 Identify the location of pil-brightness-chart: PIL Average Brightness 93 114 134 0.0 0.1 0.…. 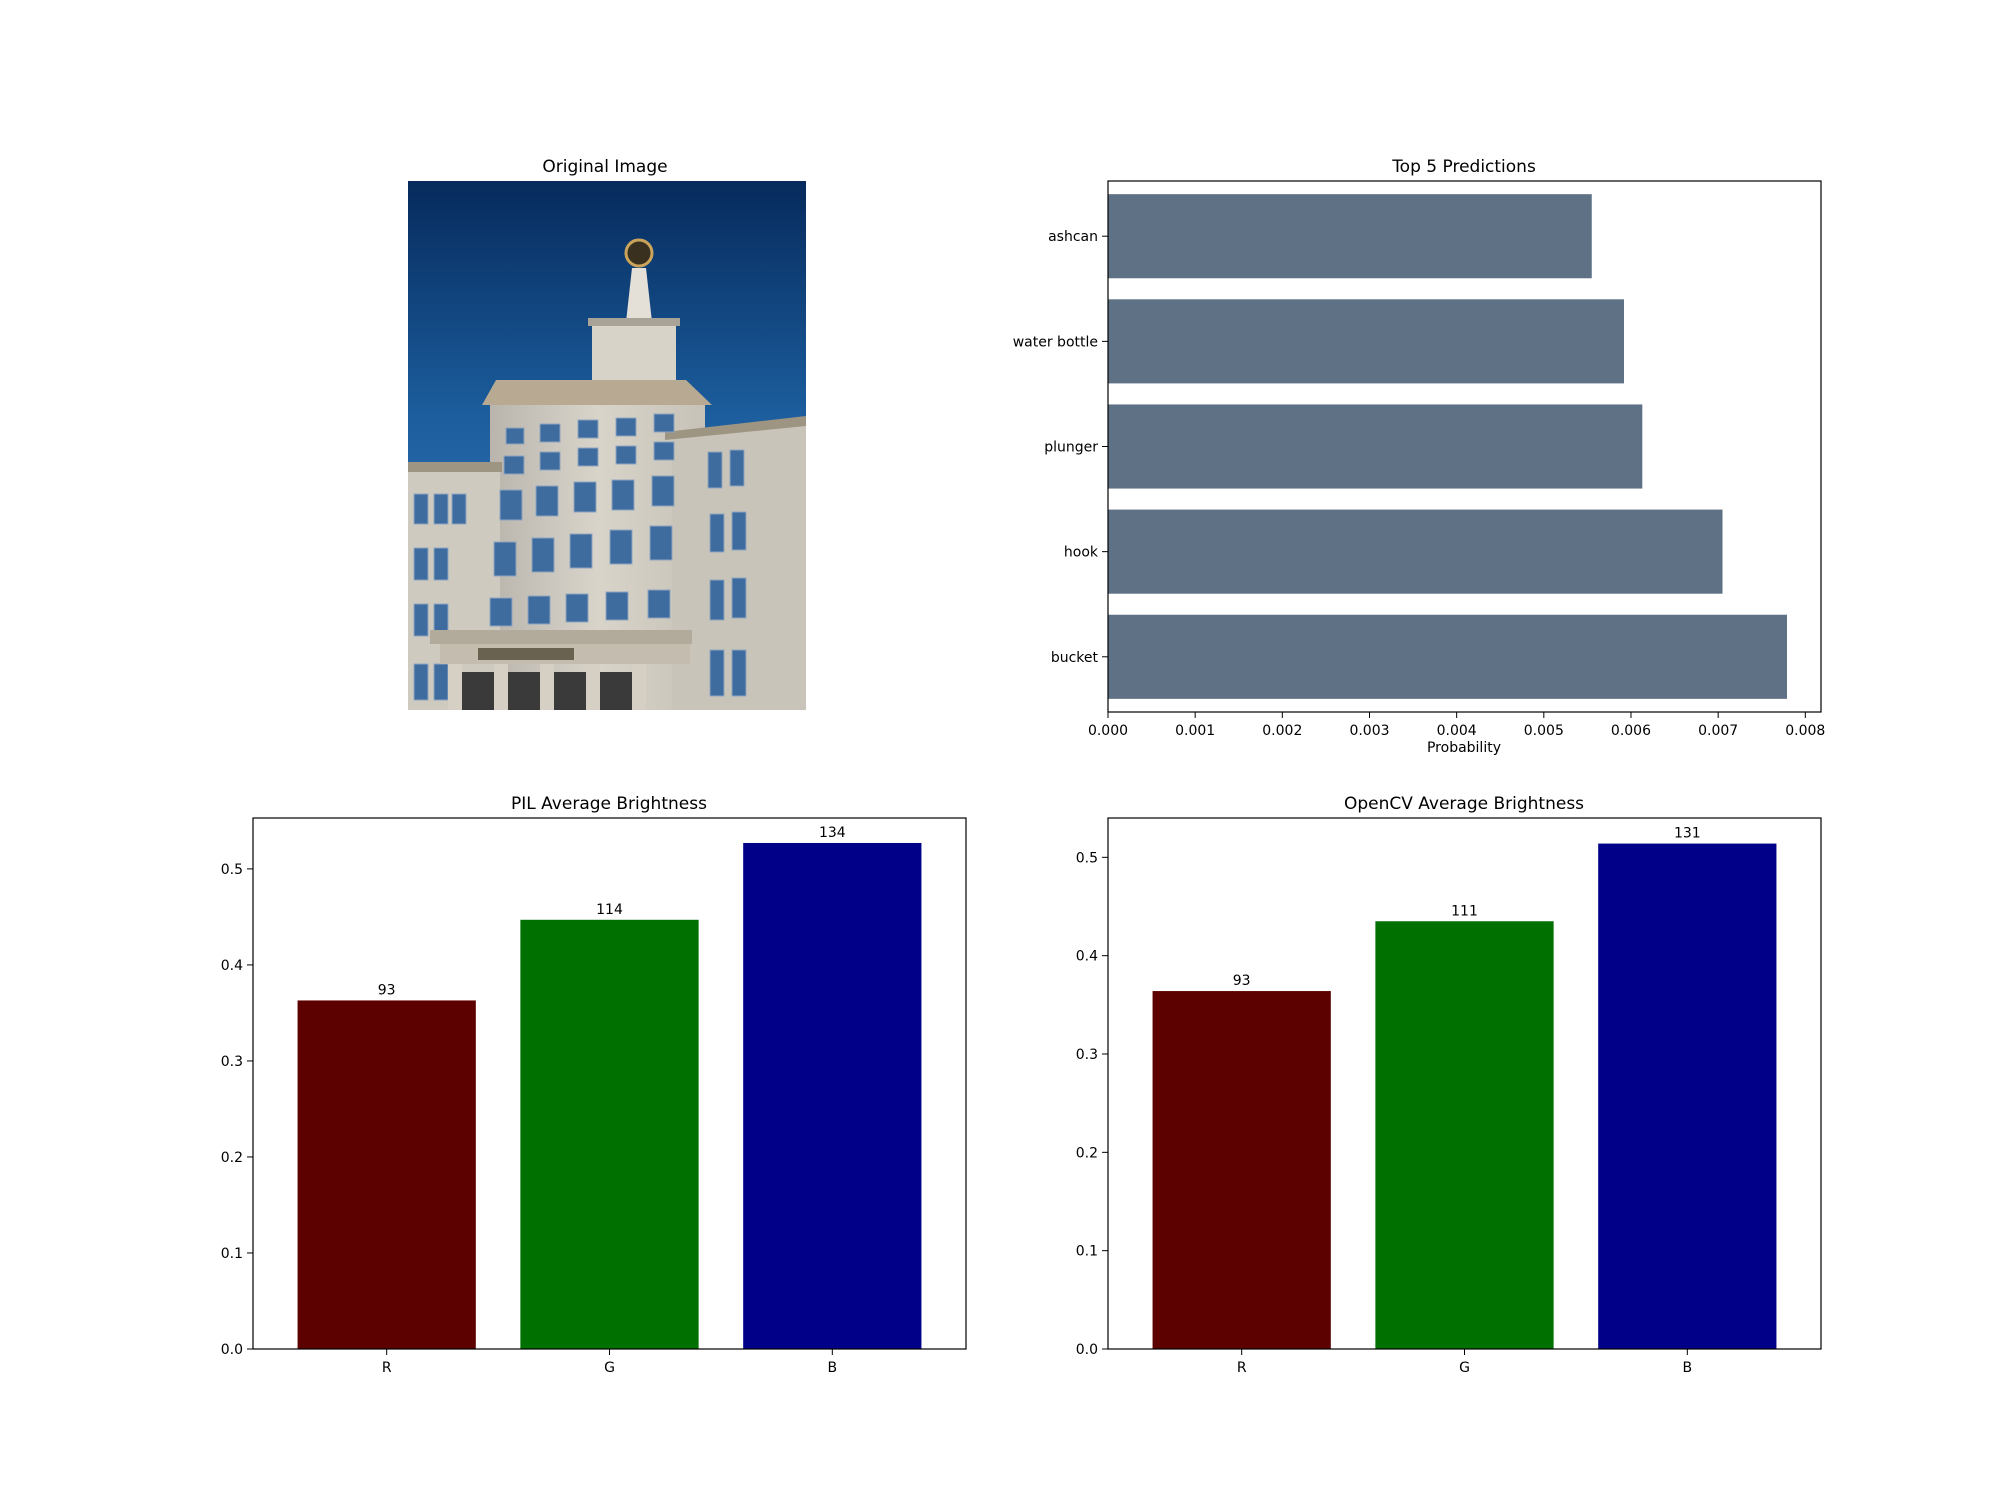
(594, 1085).